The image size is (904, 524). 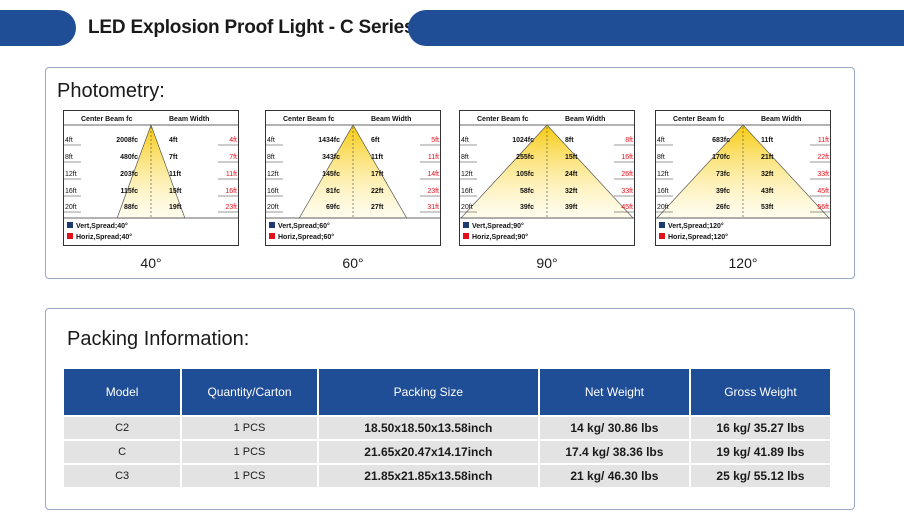 What do you see at coordinates (175, 207) in the screenshot?
I see `beam-width-vert: 19ft` at bounding box center [175, 207].